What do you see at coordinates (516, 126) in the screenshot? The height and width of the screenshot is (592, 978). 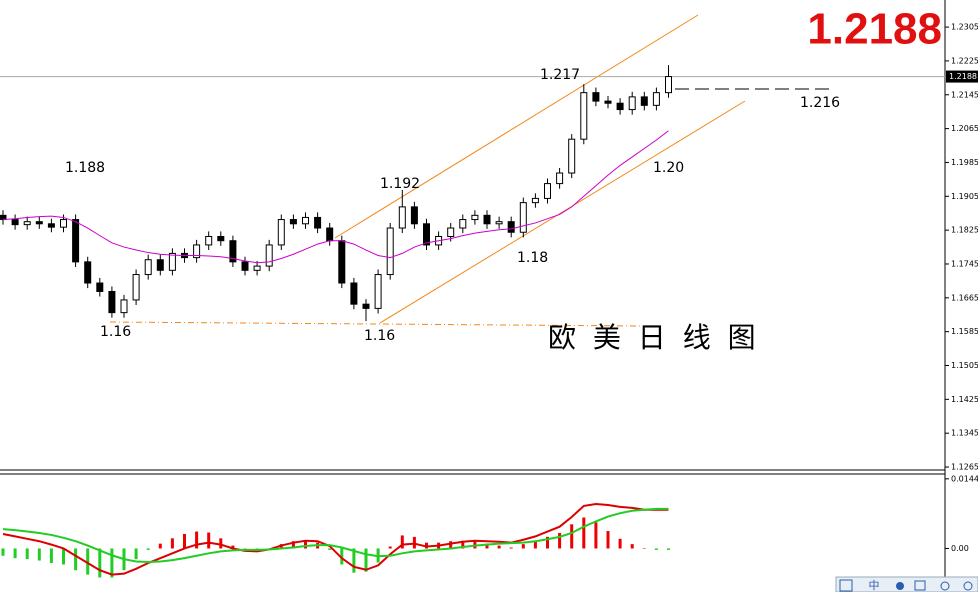 I see `channel-upper` at bounding box center [516, 126].